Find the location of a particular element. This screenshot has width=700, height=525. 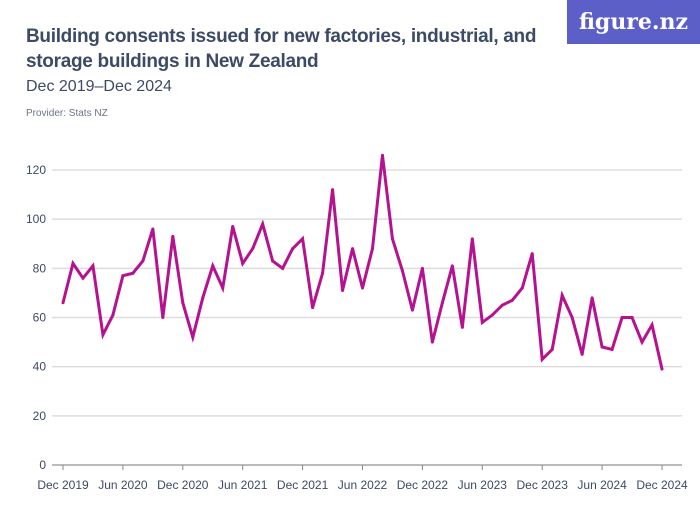

x-tick-label: Jun 2021 is located at coordinates (243, 485).